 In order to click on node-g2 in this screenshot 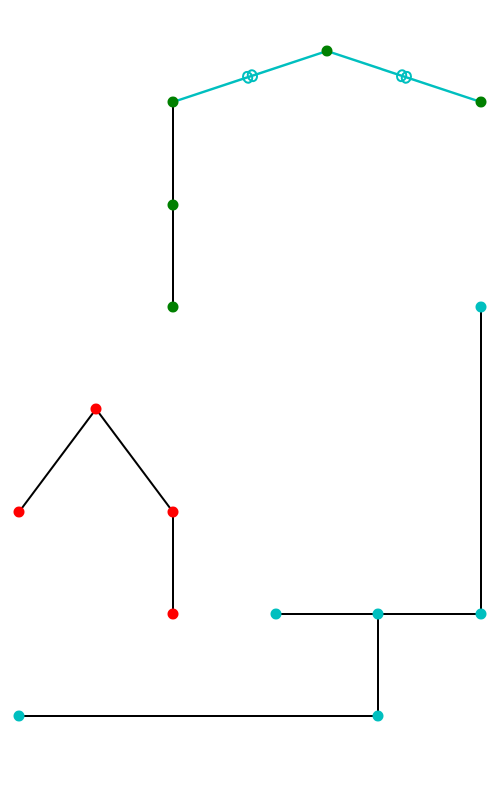, I will do `click(327, 51)`.